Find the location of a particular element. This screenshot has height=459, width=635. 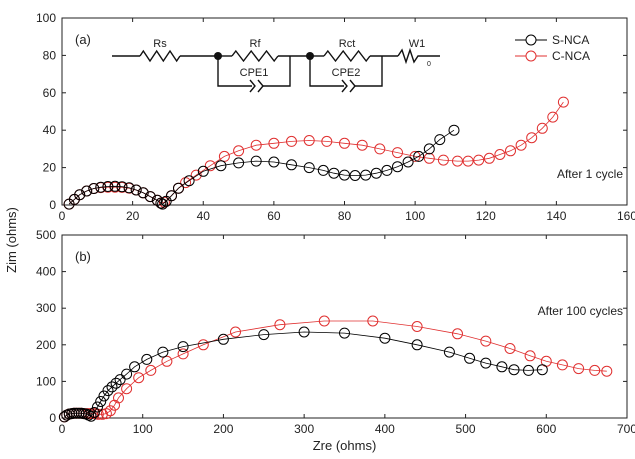

resistor-rs is located at coordinates (160, 56).